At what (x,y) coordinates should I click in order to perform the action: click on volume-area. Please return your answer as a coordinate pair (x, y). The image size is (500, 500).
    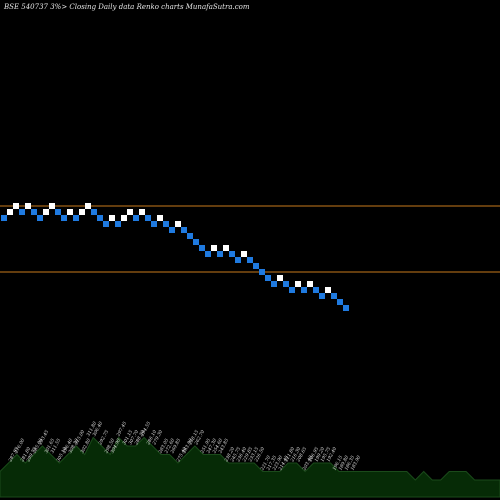
    Looking at the image, I should click on (250, 467).